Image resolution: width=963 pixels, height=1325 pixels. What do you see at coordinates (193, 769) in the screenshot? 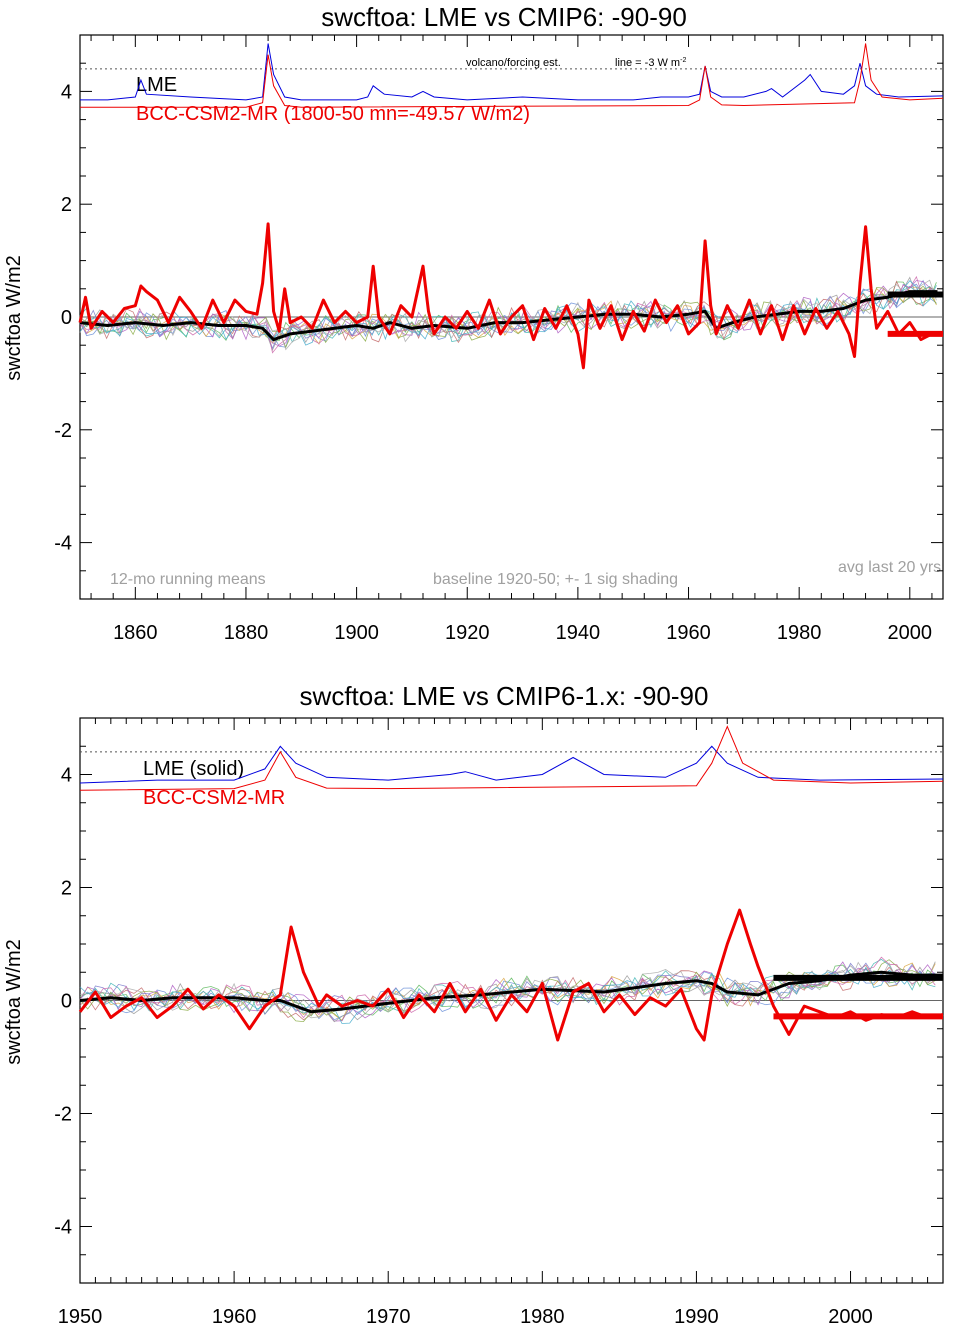
I see `bottom-legend-lme: LME (solid)` at bounding box center [193, 769].